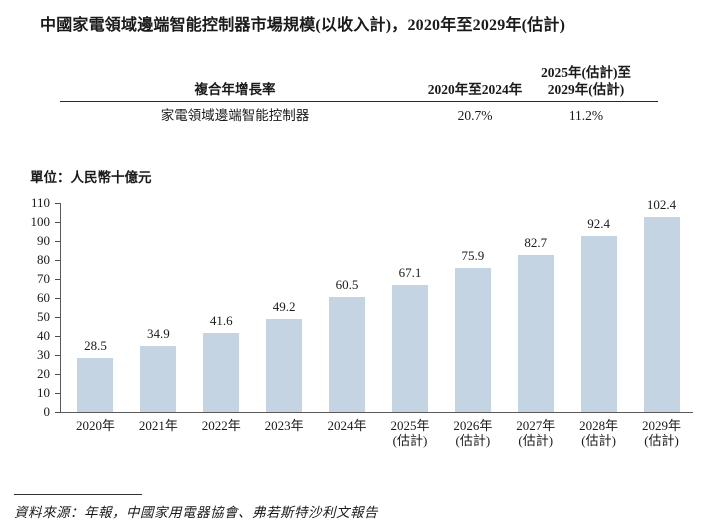 This screenshot has width=719, height=532. I want to click on bar-2027年, so click(535, 333).